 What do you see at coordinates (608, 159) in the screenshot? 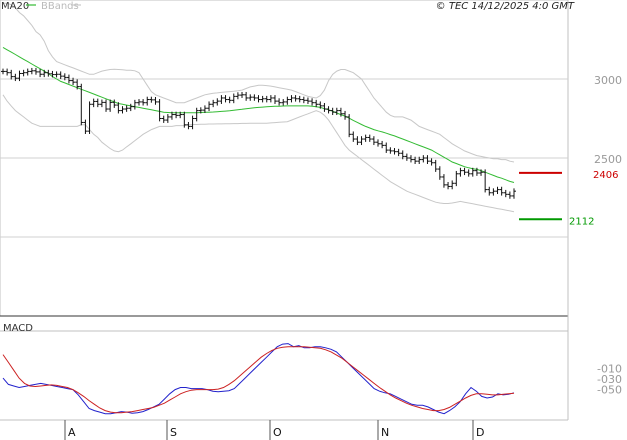
I see `price-tick-label: 2500` at bounding box center [608, 159].